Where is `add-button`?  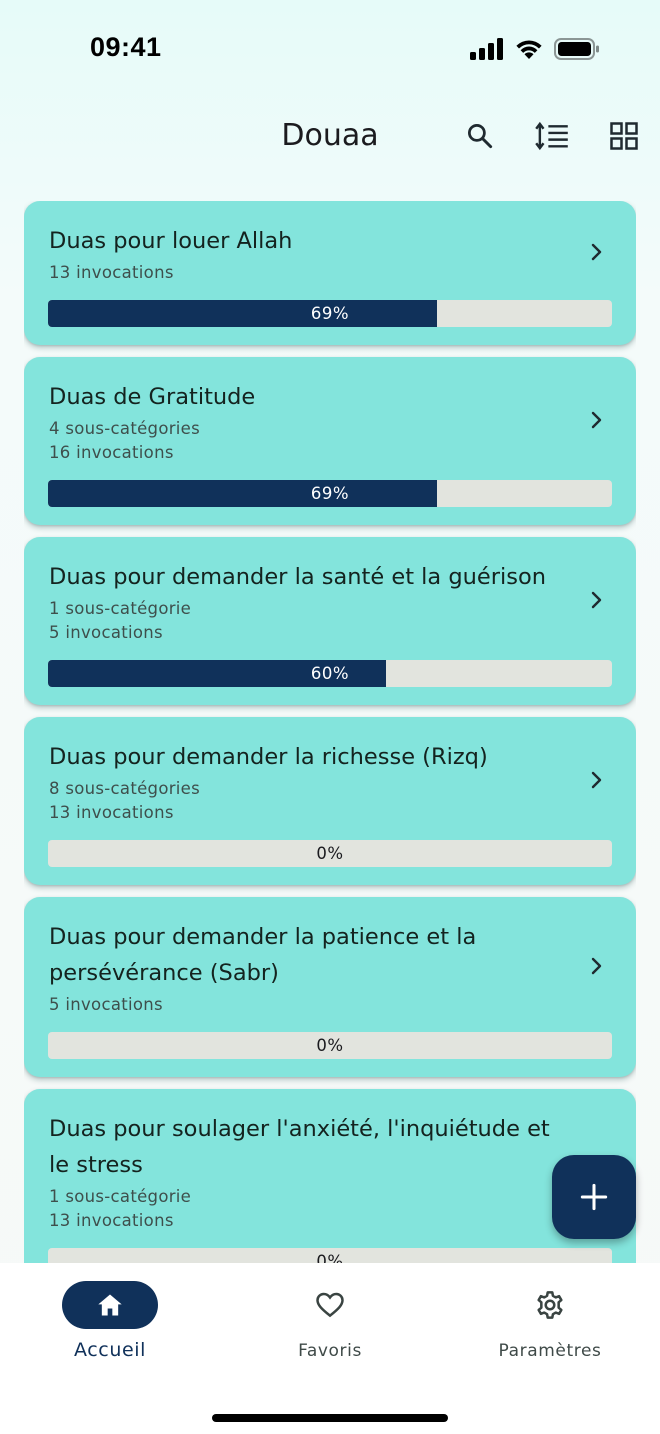 add-button is located at coordinates (594, 1197).